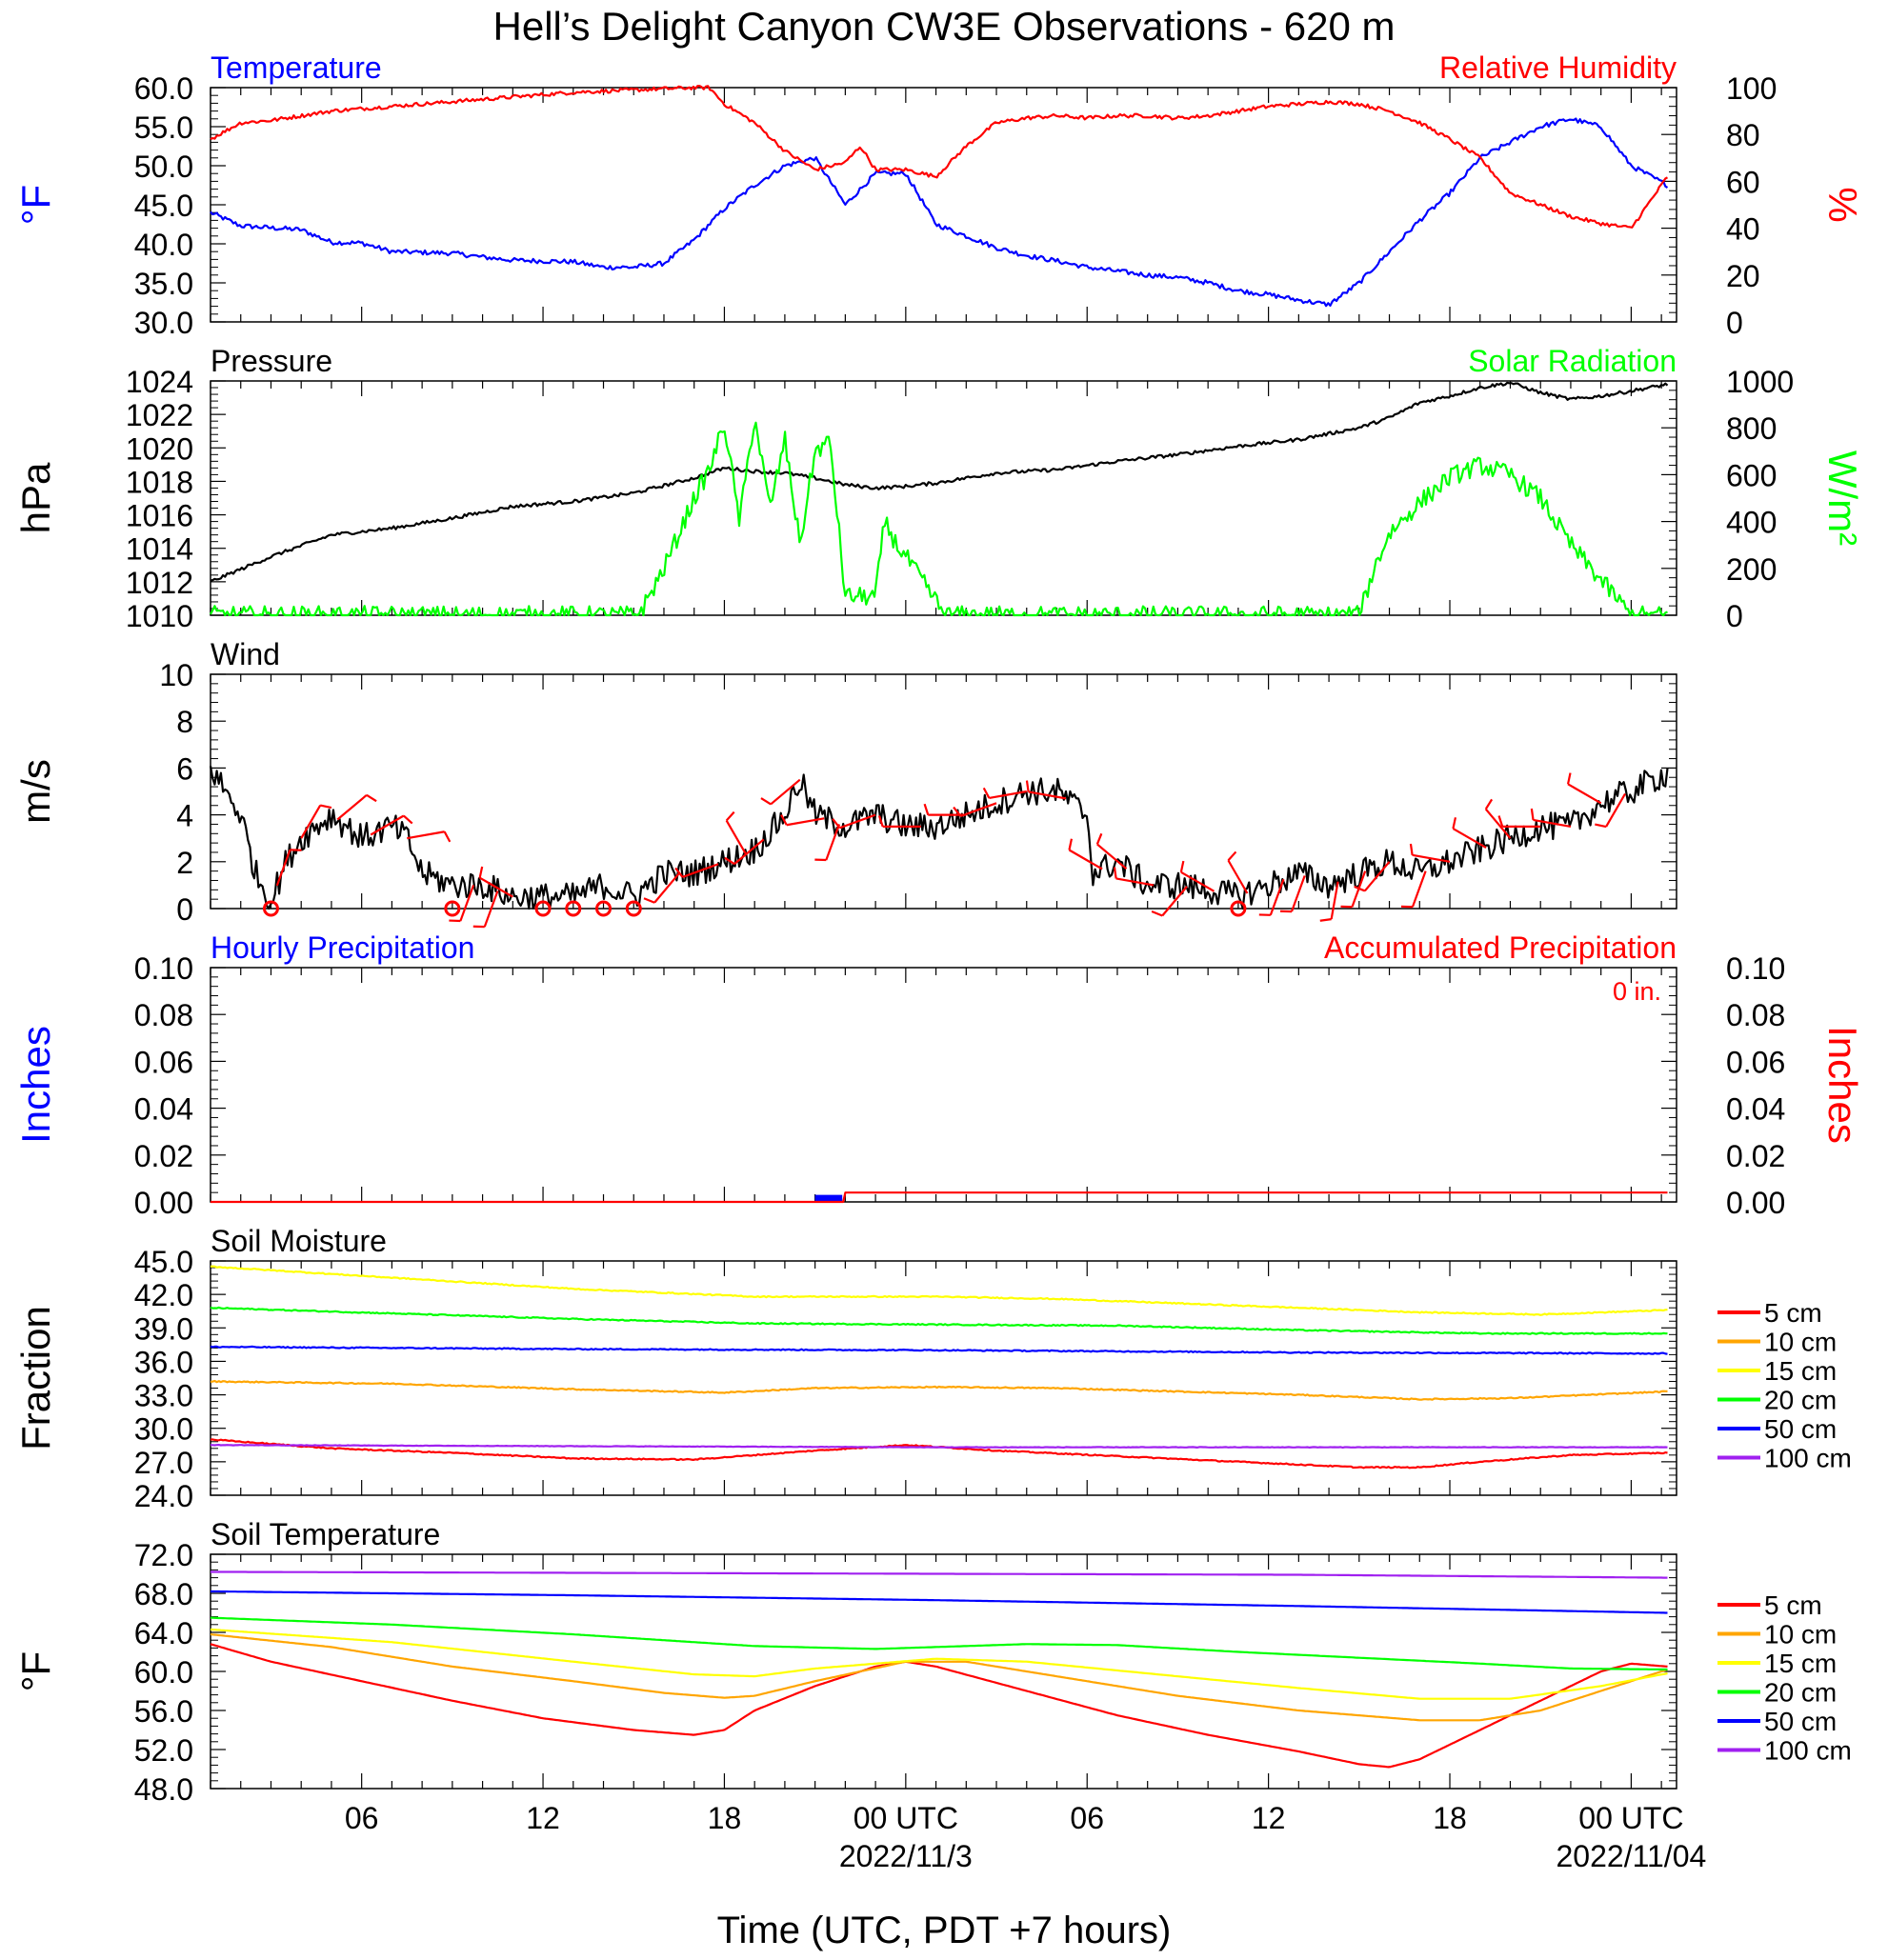 Image resolution: width=1888 pixels, height=1960 pixels. Describe the element at coordinates (163, 1203) in the screenshot. I see `y-tick-label: 0.00` at that location.